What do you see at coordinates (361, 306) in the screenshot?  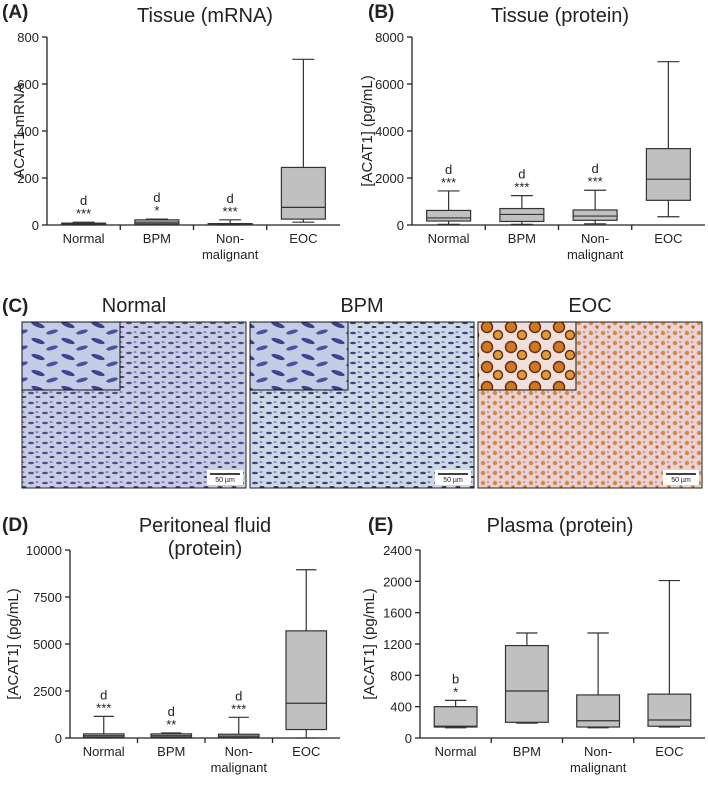 I see `image-title: BPM` at bounding box center [361, 306].